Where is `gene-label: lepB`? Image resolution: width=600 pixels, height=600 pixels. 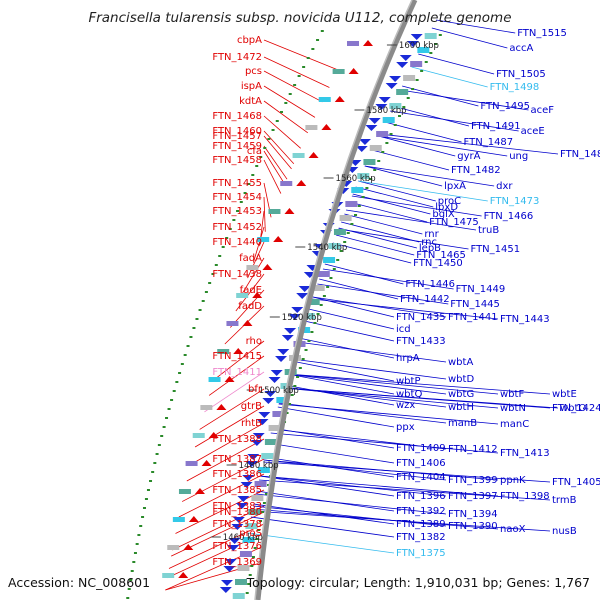
gene-label: lepB is located at coordinates (430, 248).